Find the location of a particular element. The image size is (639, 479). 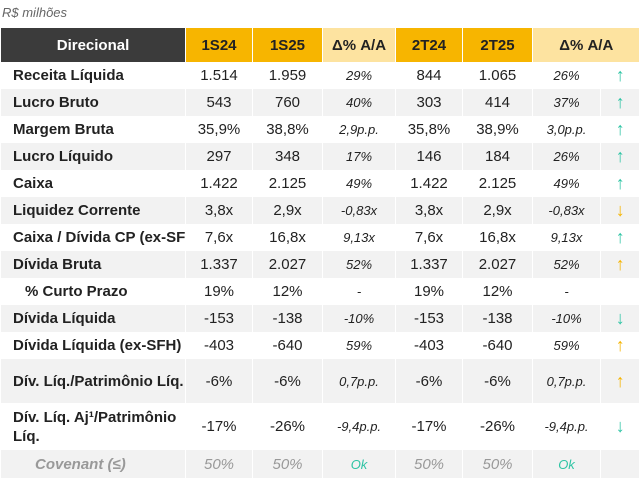

row-label: Dívida Líquida (ex-SFH) is located at coordinates (93, 345).